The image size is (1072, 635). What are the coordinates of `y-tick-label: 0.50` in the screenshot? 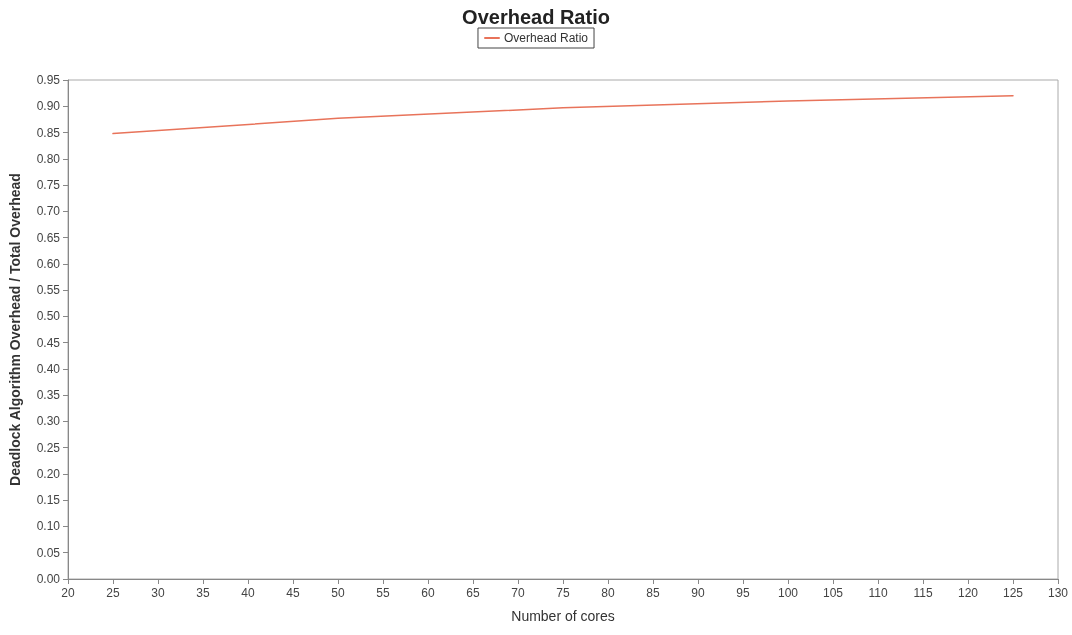 It's located at (48, 316).